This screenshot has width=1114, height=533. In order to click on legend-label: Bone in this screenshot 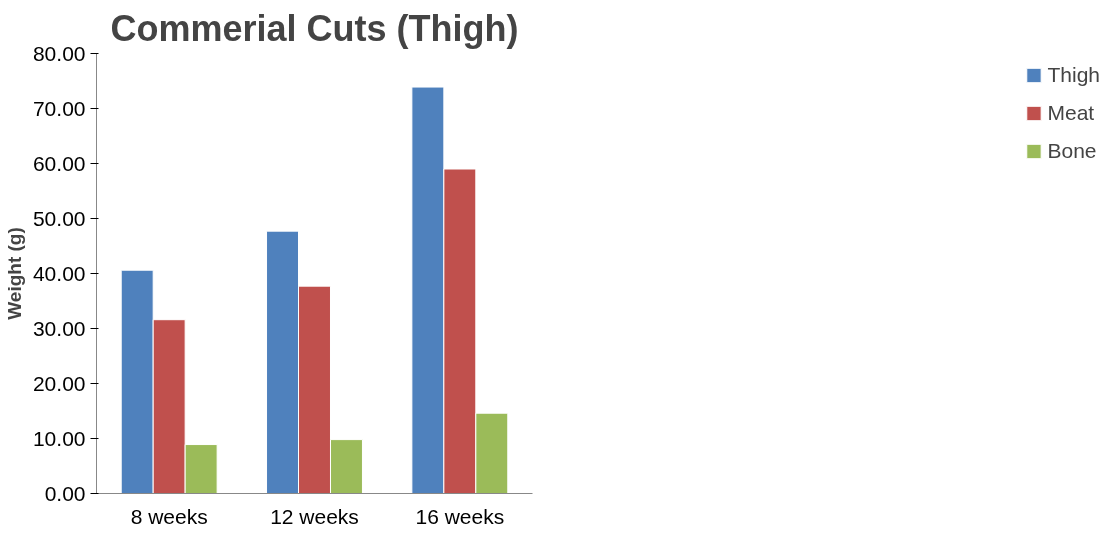, I will do `click(1072, 151)`.